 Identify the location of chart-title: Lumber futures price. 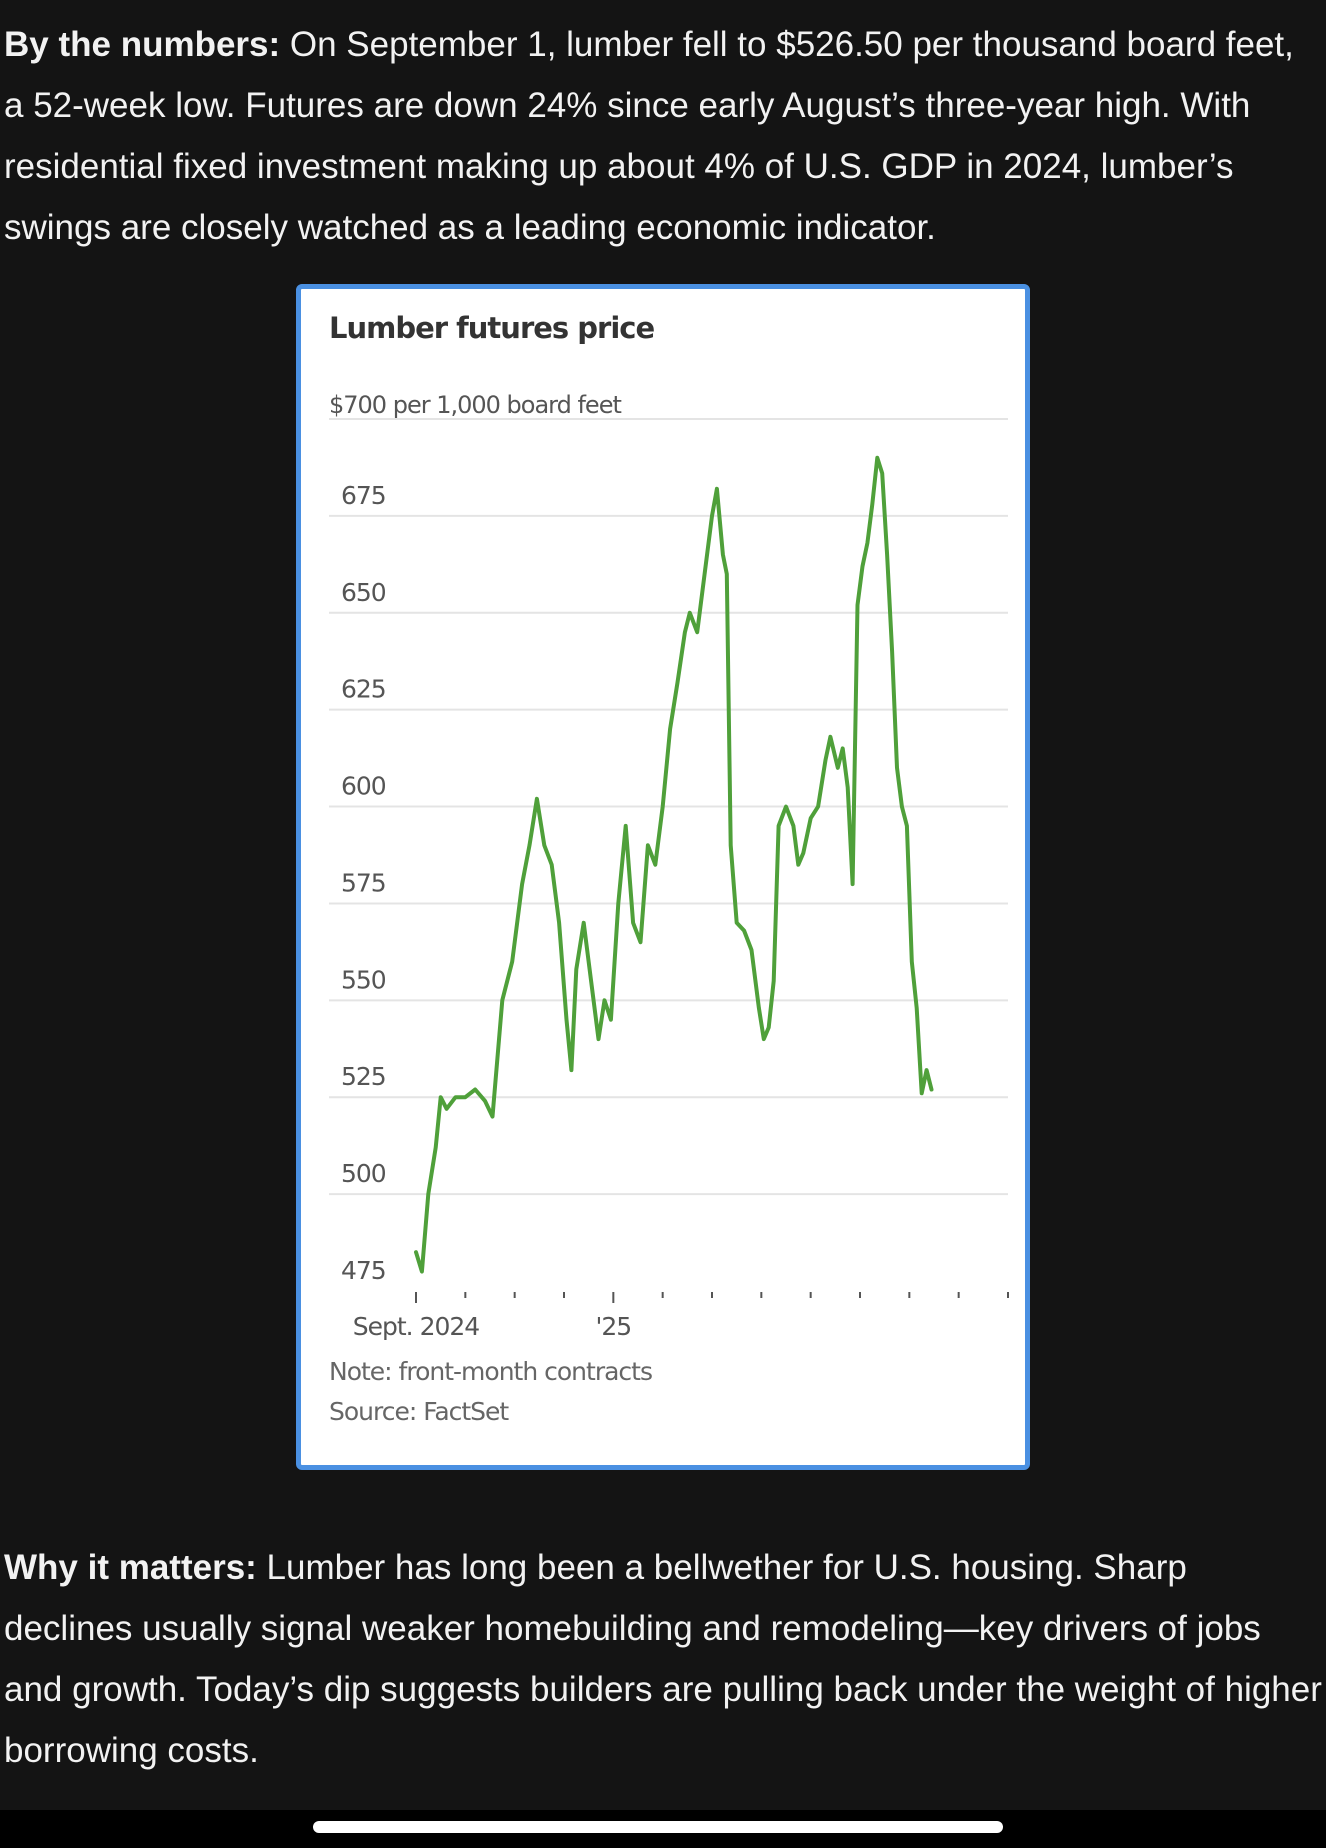
(492, 328).